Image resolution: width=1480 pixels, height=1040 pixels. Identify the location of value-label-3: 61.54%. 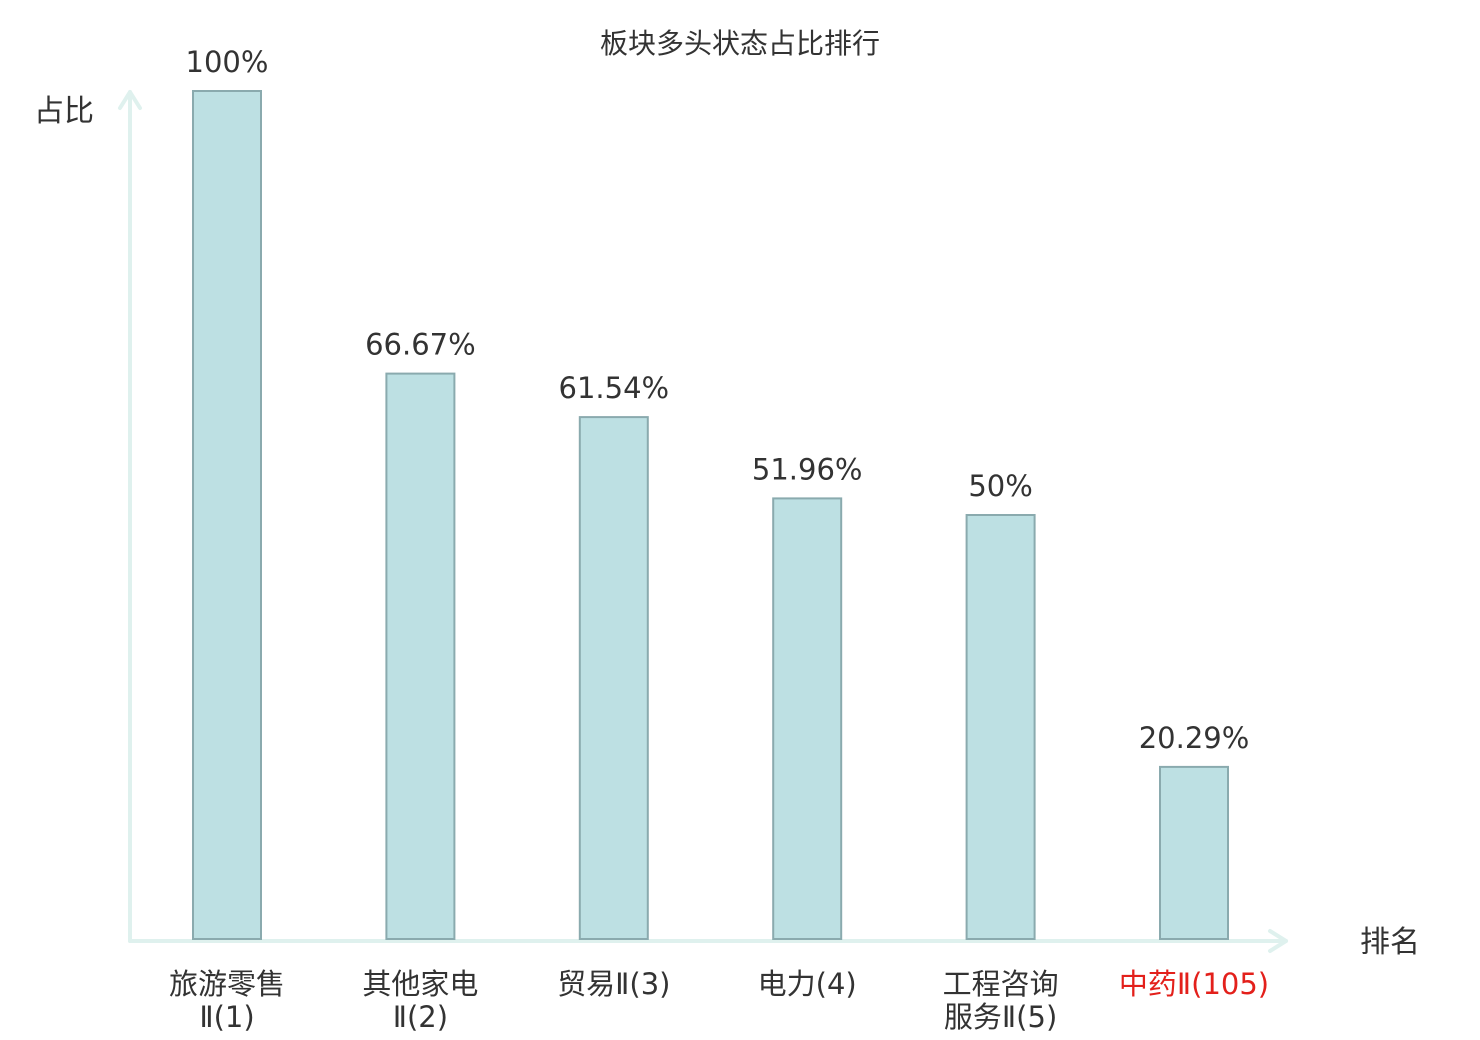
(614, 388).